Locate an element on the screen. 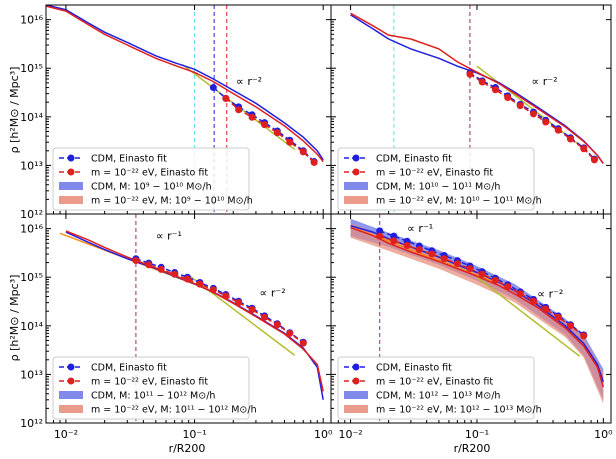 This screenshot has width=616, height=459. legend-cdm-band: CDM, M: 10¹¹ − 10¹² M⊙/h is located at coordinates (137, 396).